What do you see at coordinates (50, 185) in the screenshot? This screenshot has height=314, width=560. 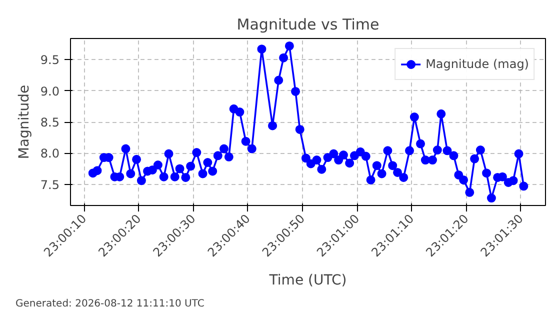 I see `y-tick-label: 7.5` at bounding box center [50, 185].